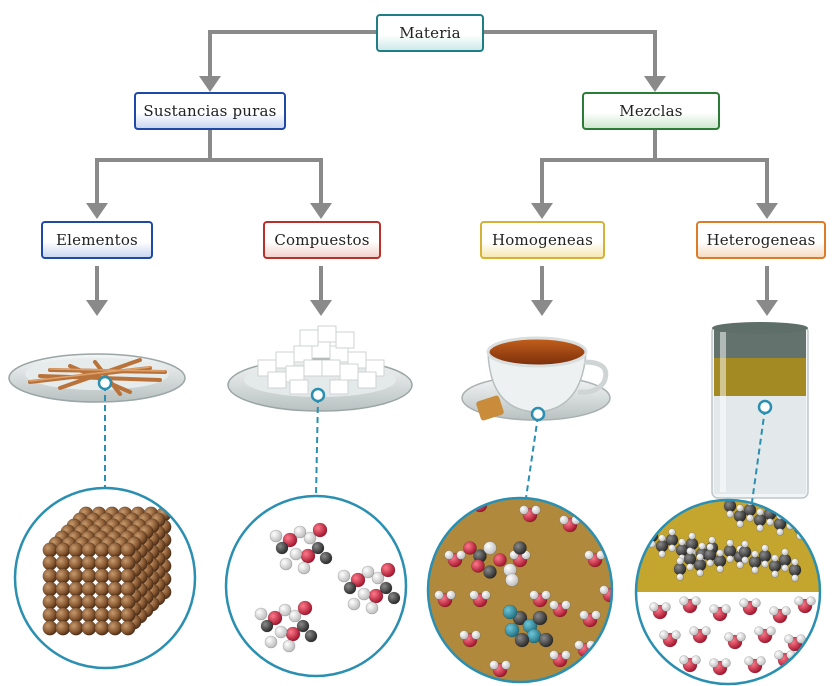  What do you see at coordinates (728, 592) in the screenshot?
I see `oil-water-molecules-icon` at bounding box center [728, 592].